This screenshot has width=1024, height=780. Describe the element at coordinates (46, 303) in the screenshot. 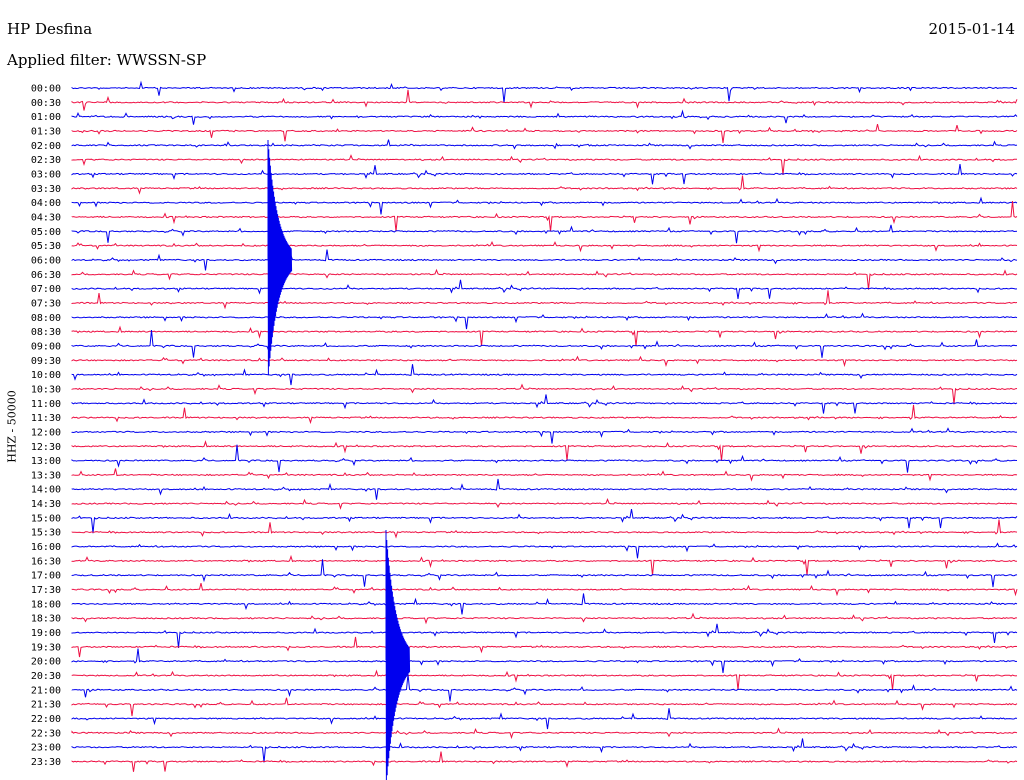

I see `row-label: 07:30` at that location.